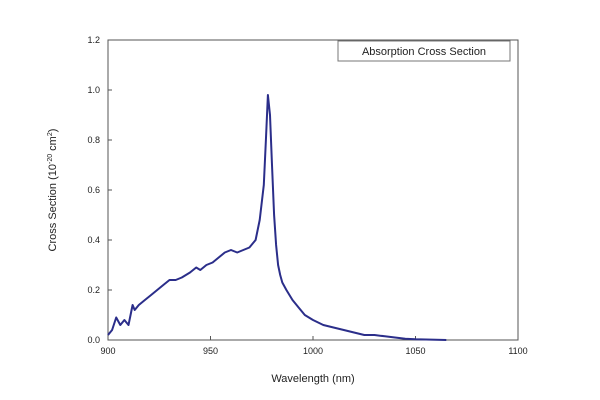 The width and height of the screenshot is (600, 400). I want to click on x-axis-title: Wavelength (nm), so click(312, 379).